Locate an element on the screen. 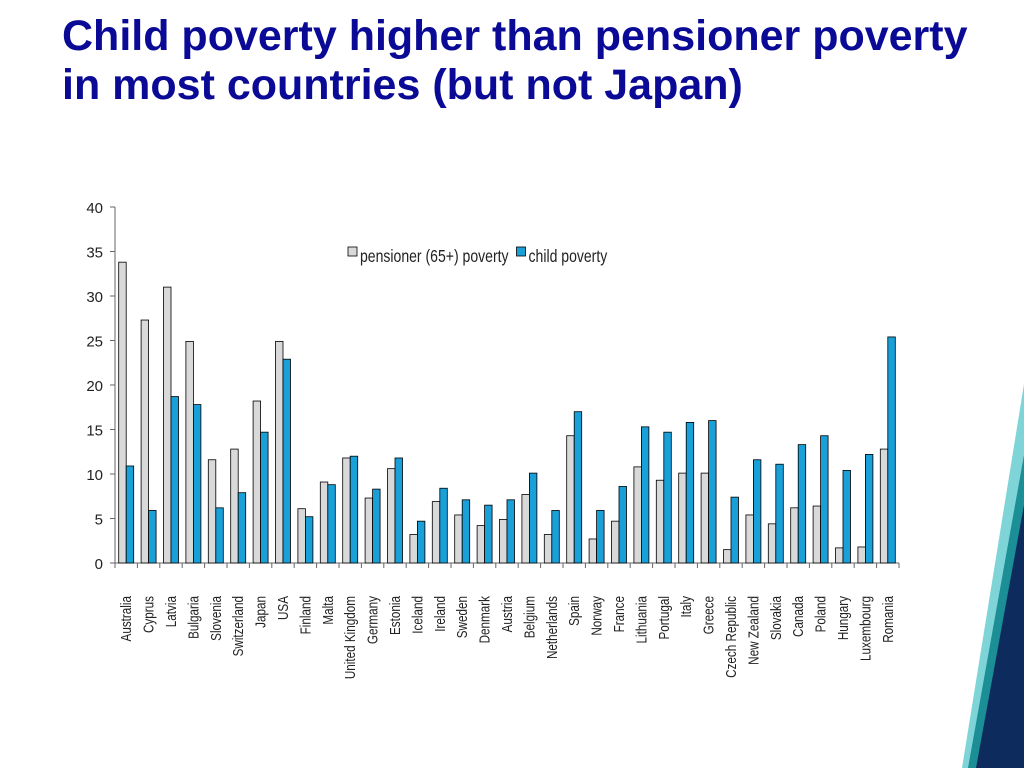  x-tick-label: Lithuania is located at coordinates (641, 620).